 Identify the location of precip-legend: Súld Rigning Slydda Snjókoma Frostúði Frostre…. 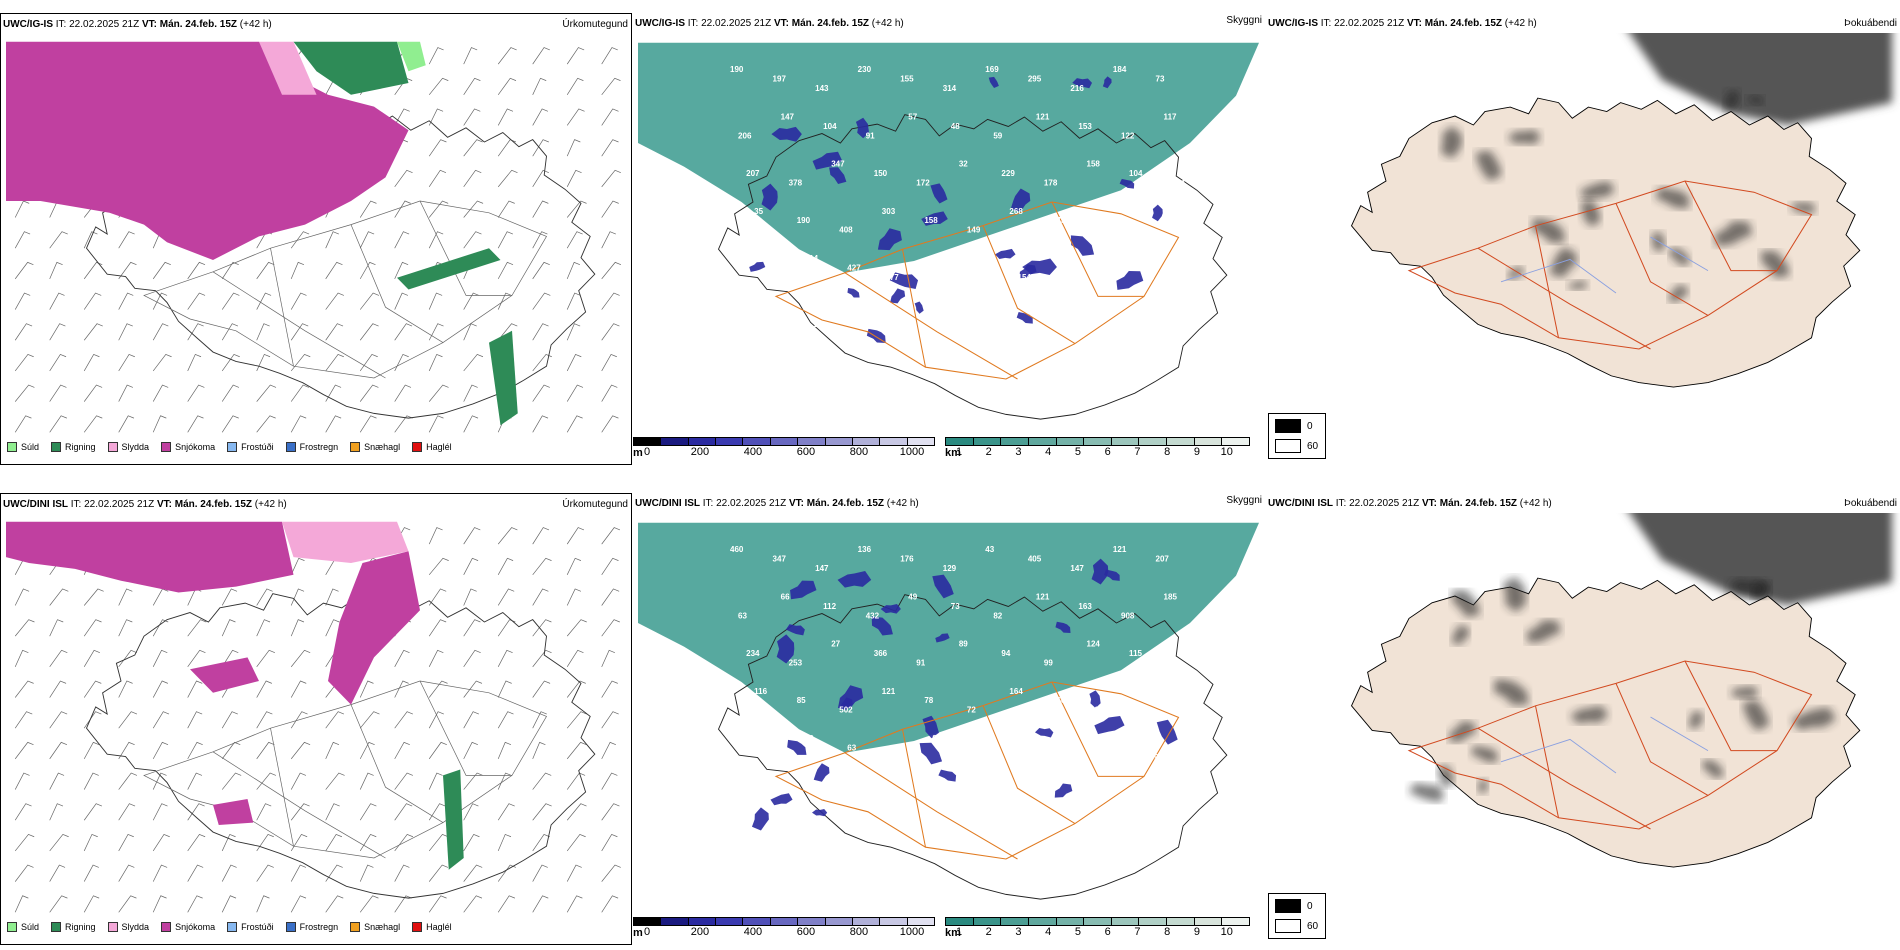
(229, 447).